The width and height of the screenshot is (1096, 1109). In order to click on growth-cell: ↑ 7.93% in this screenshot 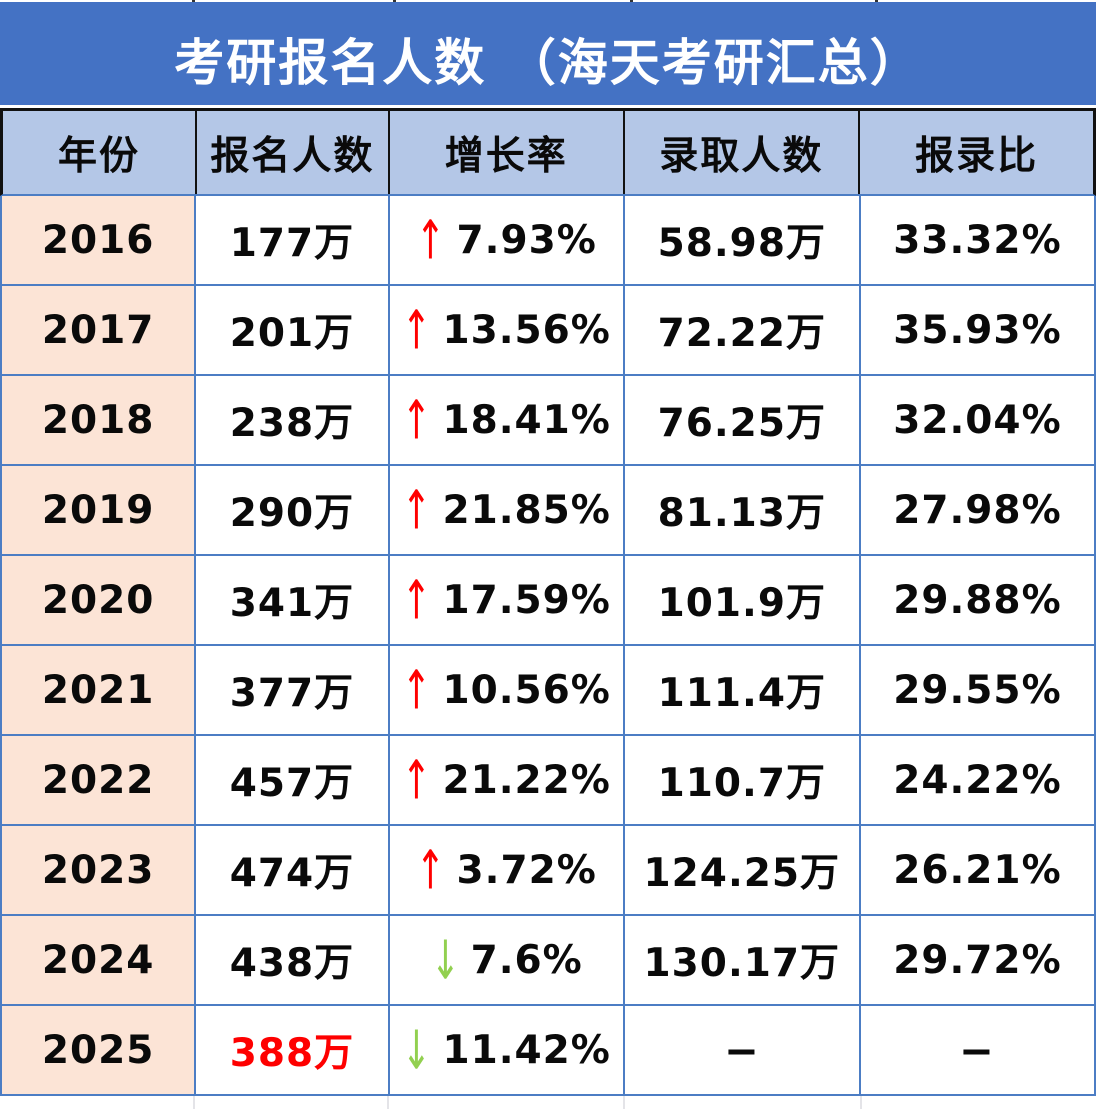, I will do `click(505, 240)`.